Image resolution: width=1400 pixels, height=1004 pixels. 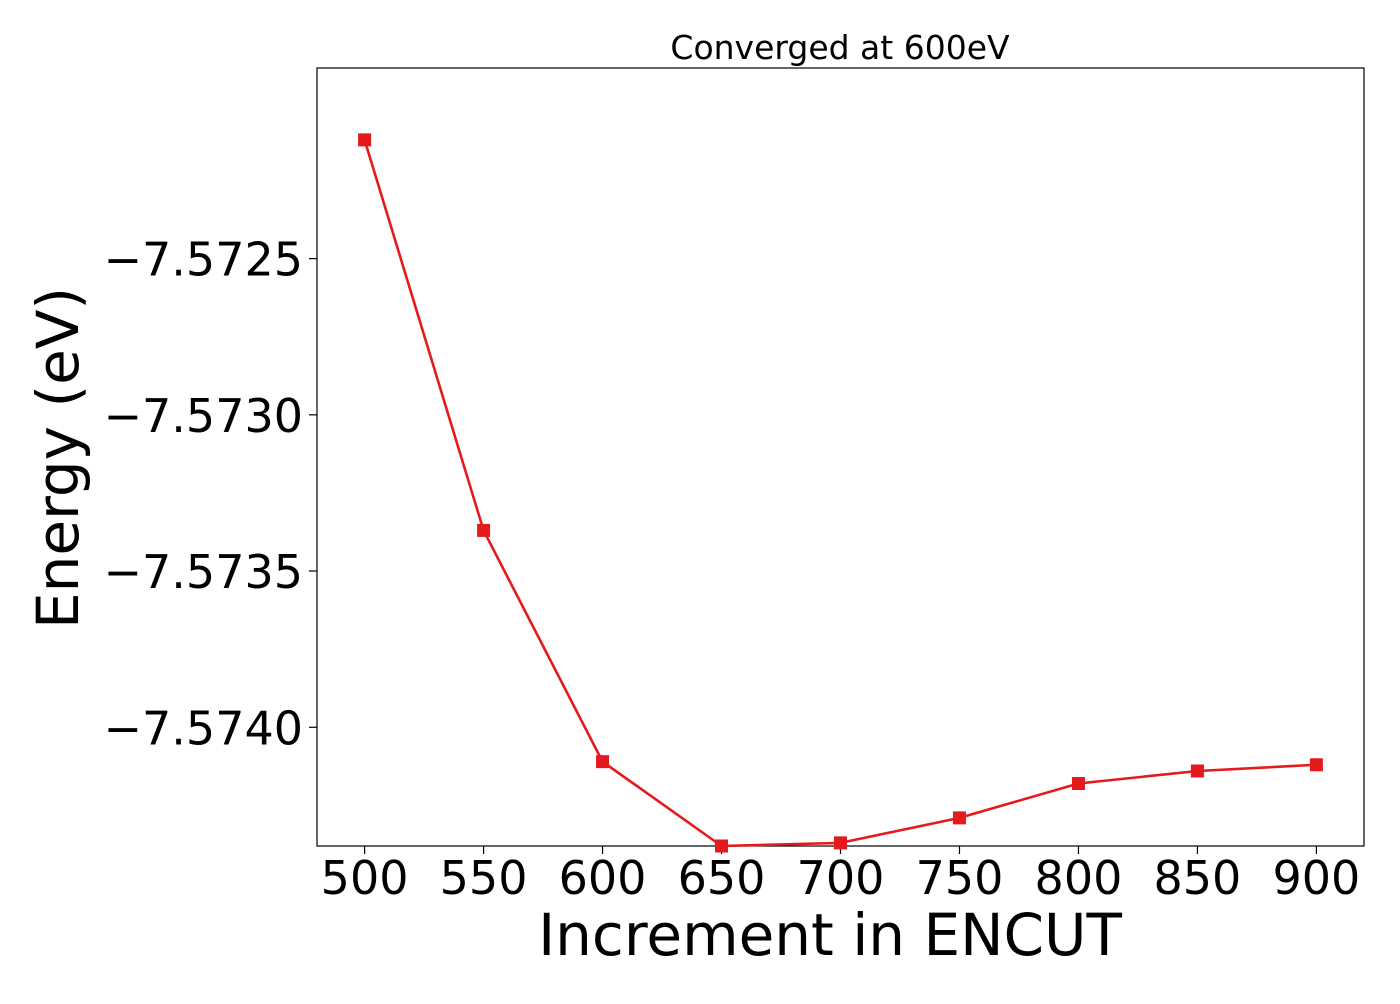 I want to click on chart-title: Converged at 600eV, so click(x=840, y=47).